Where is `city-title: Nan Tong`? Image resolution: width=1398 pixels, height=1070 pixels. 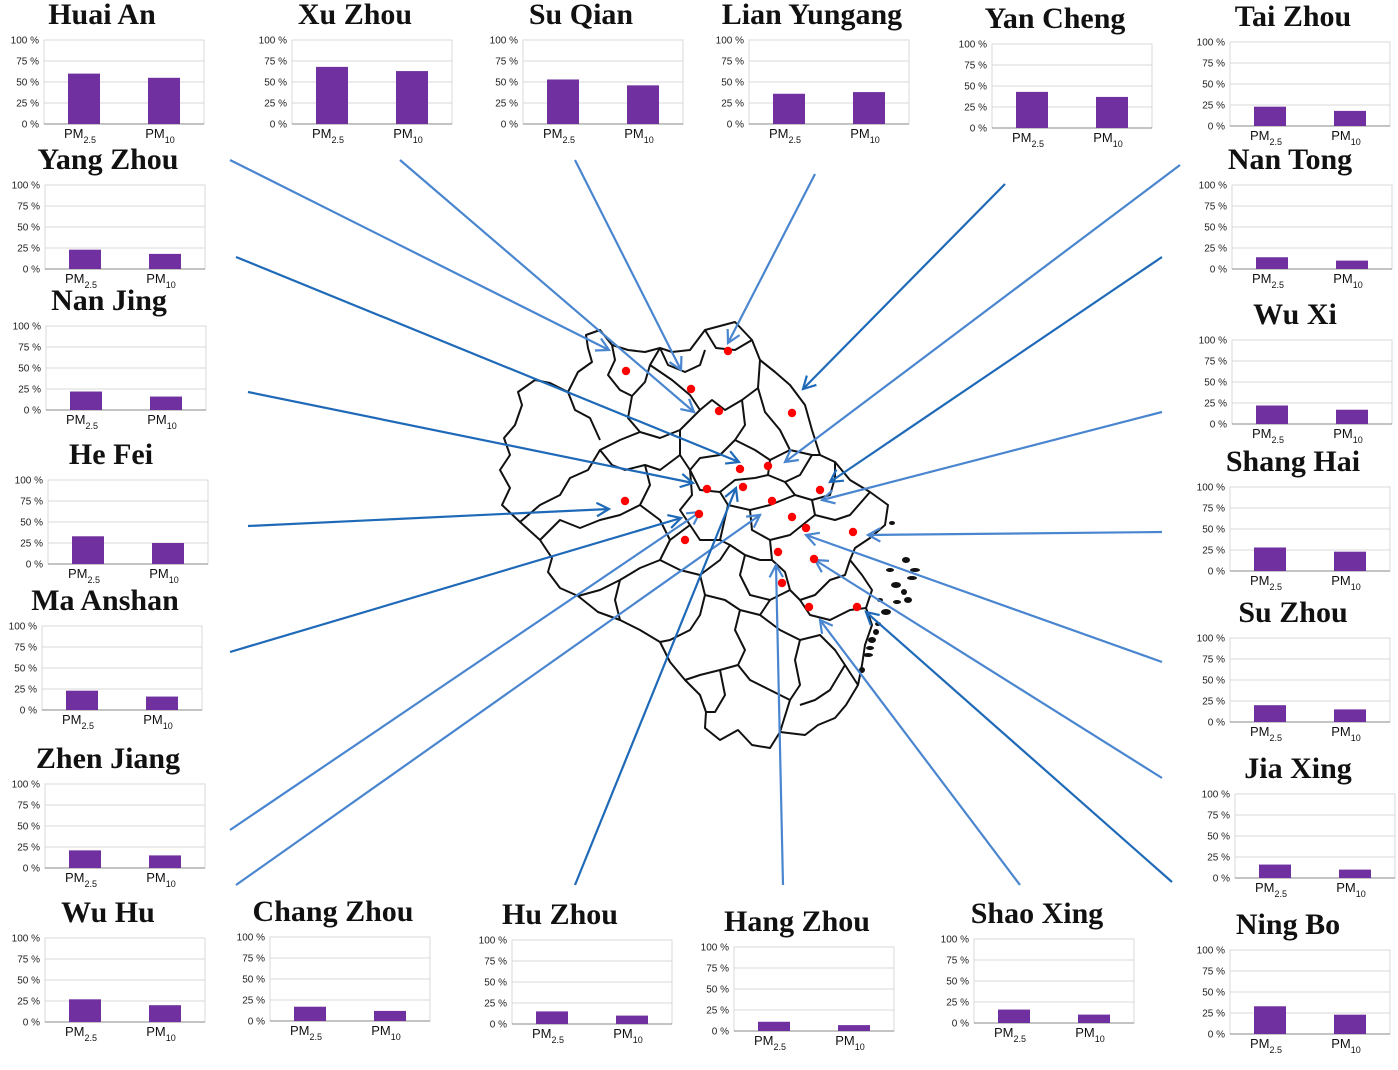 city-title: Nan Tong is located at coordinates (1290, 159).